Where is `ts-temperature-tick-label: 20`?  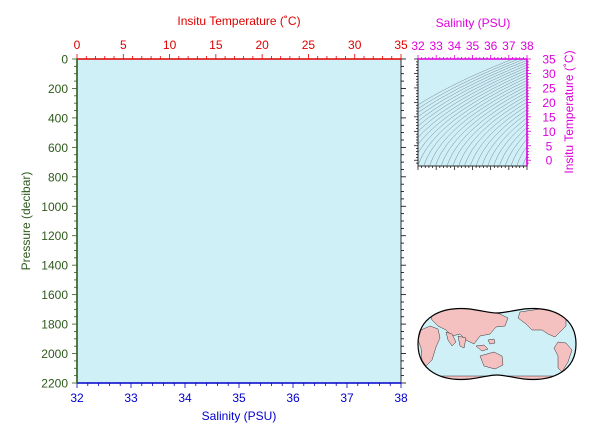 ts-temperature-tick-label: 20 is located at coordinates (549, 103).